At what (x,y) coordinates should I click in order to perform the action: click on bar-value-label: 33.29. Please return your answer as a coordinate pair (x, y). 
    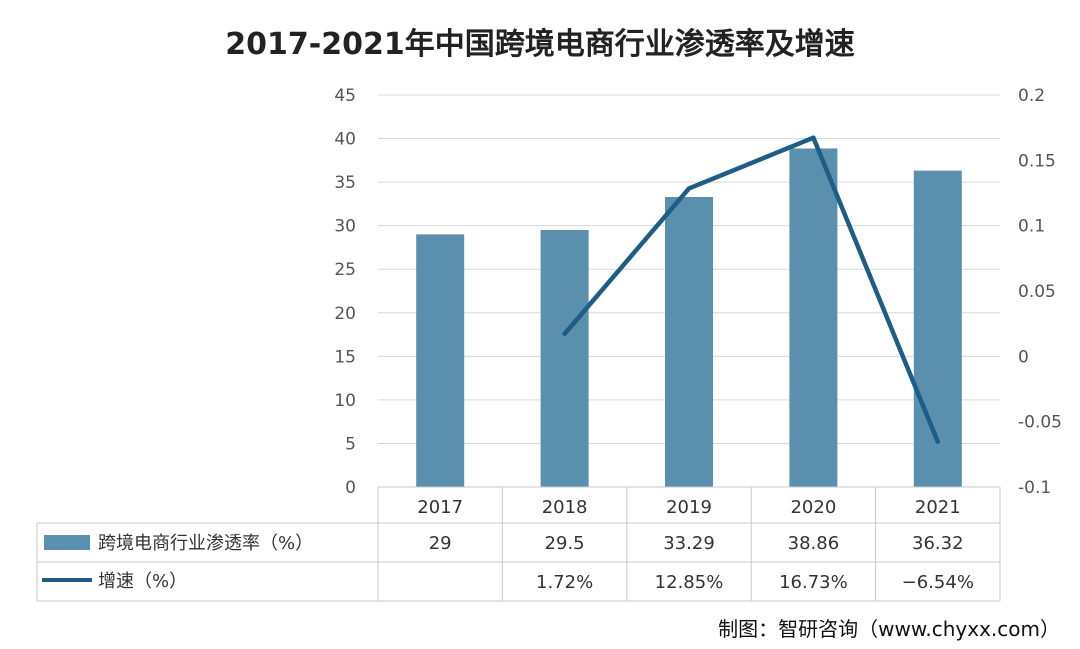
    Looking at the image, I should click on (689, 543).